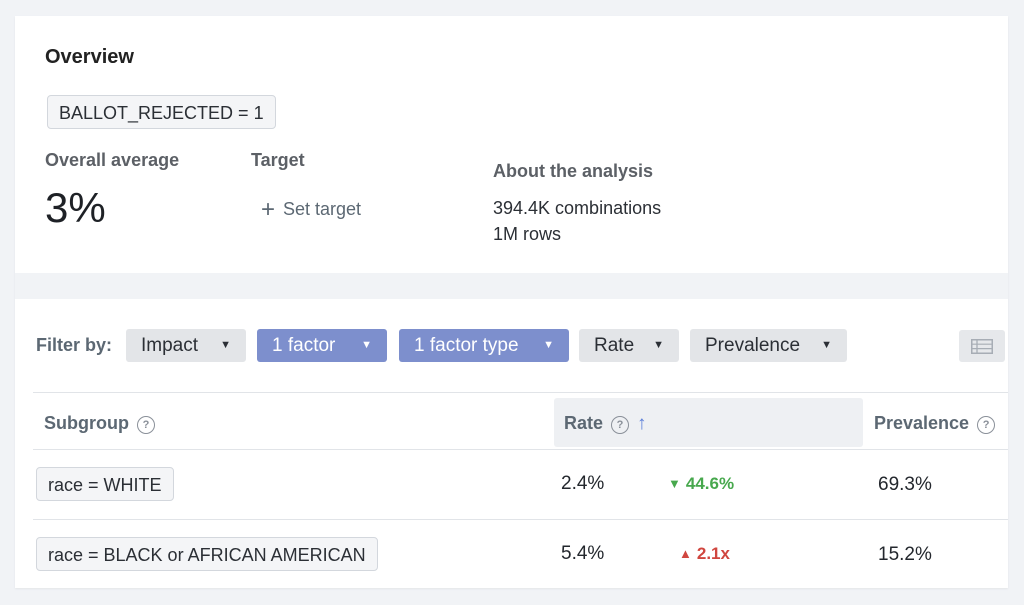 The image size is (1024, 605). I want to click on triangle-up-icon: ▲, so click(685, 553).